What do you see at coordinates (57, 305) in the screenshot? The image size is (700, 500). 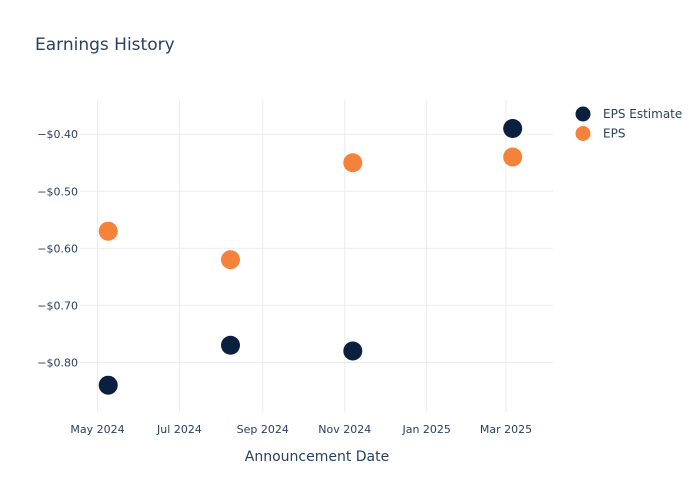 I see `y-tick-label: −$0.70` at bounding box center [57, 305].